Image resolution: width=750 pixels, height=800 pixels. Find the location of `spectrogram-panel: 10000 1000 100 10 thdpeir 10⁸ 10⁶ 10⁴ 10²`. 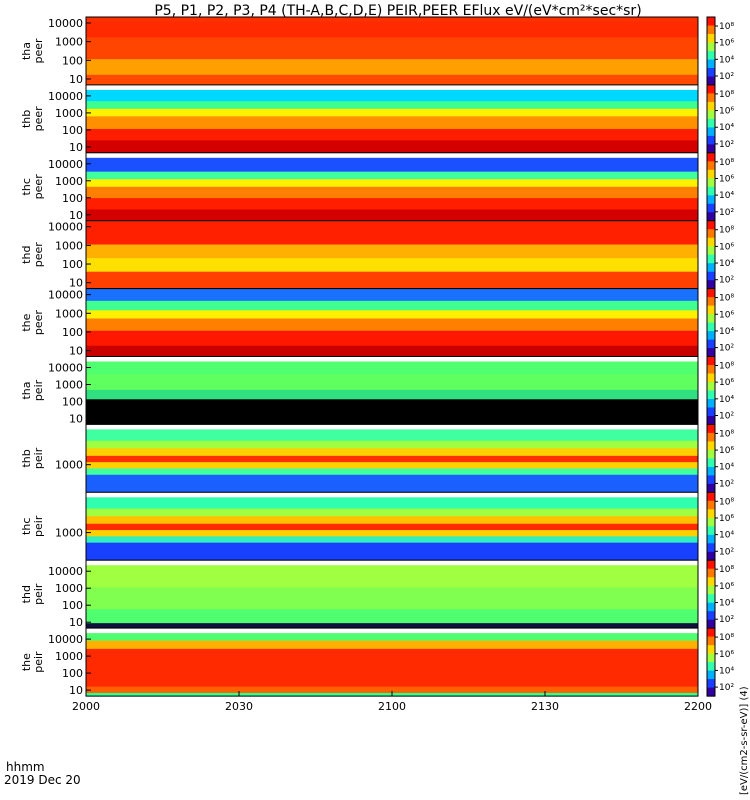

spectrogram-panel: 10000 1000 100 10 thdpeir 10⁸ 10⁶ 10⁴ 10² is located at coordinates (377, 594).